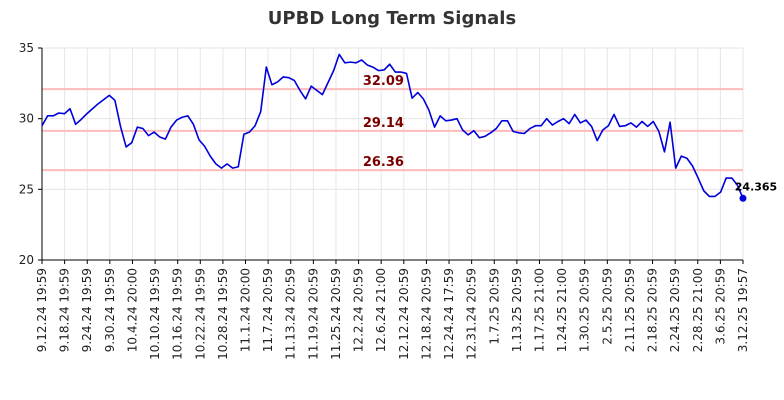 The height and width of the screenshot is (400, 784). I want to click on last-point-marker, so click(743, 198).